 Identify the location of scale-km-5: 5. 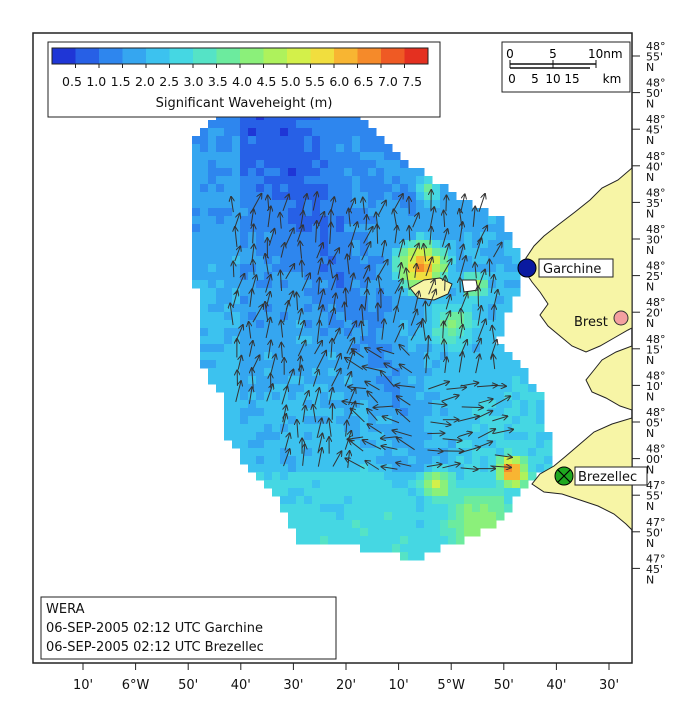
(535, 79).